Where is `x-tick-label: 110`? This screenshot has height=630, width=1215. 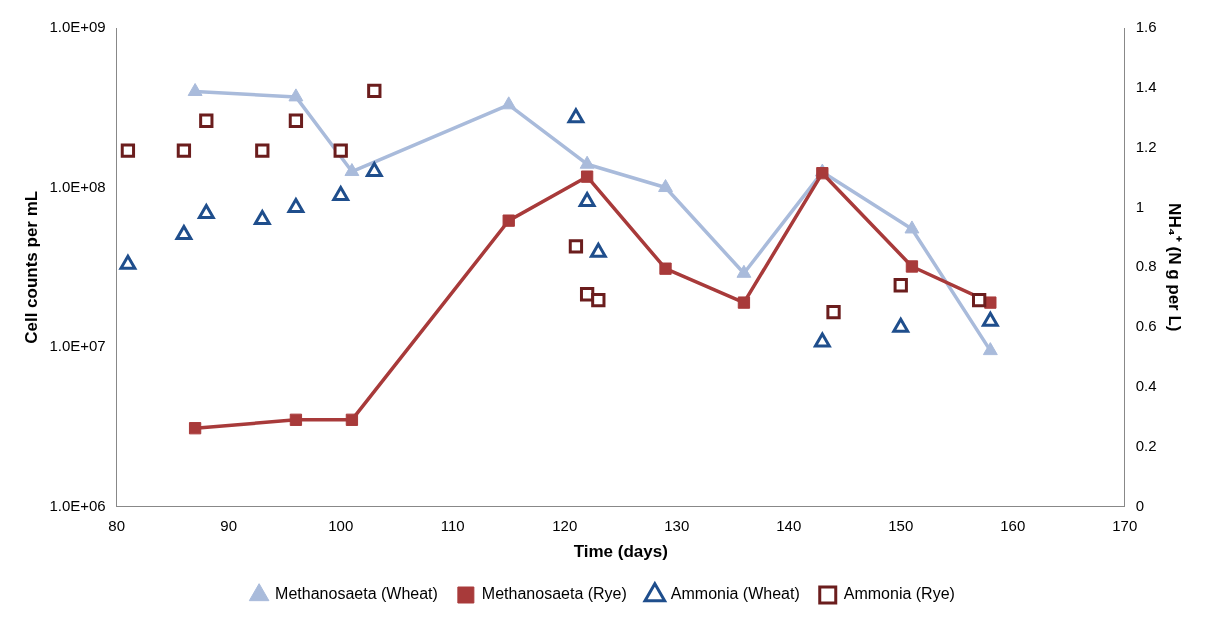
x-tick-label: 110 is located at coordinates (452, 525).